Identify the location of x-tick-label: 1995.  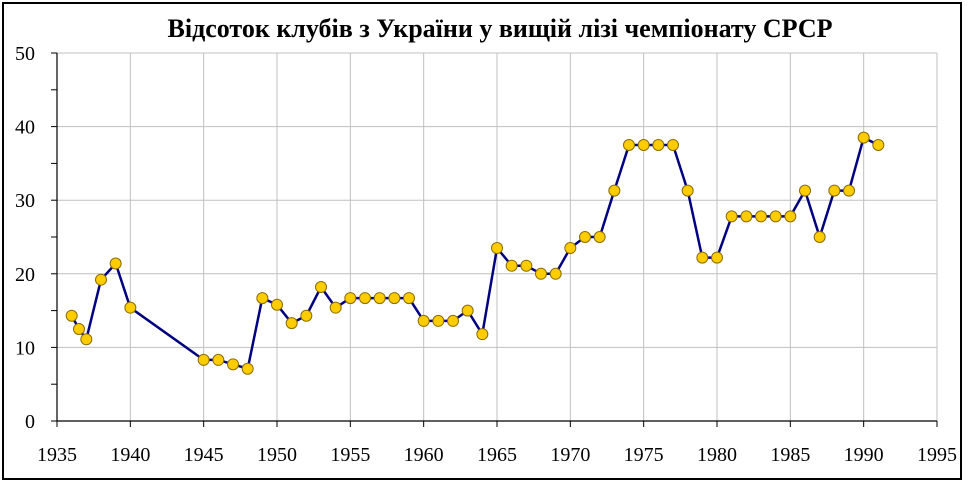
(937, 455).